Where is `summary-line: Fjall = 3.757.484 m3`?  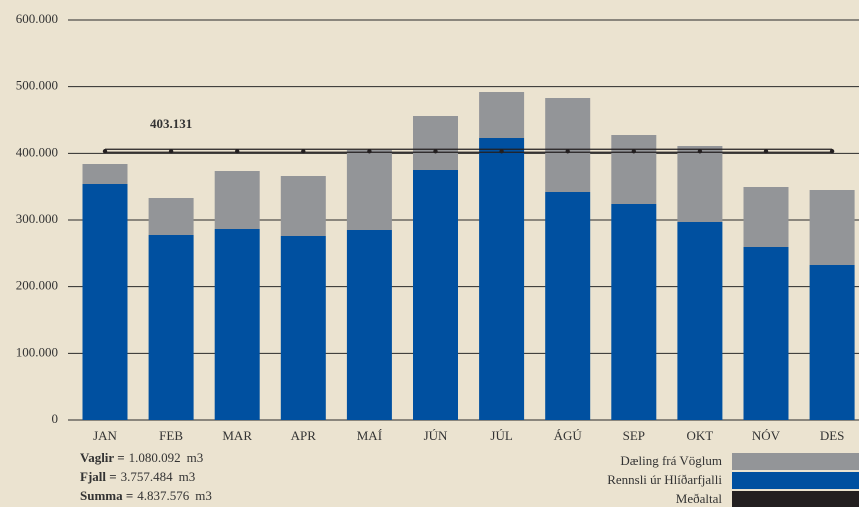 summary-line: Fjall = 3.757.484 m3 is located at coordinates (137, 476).